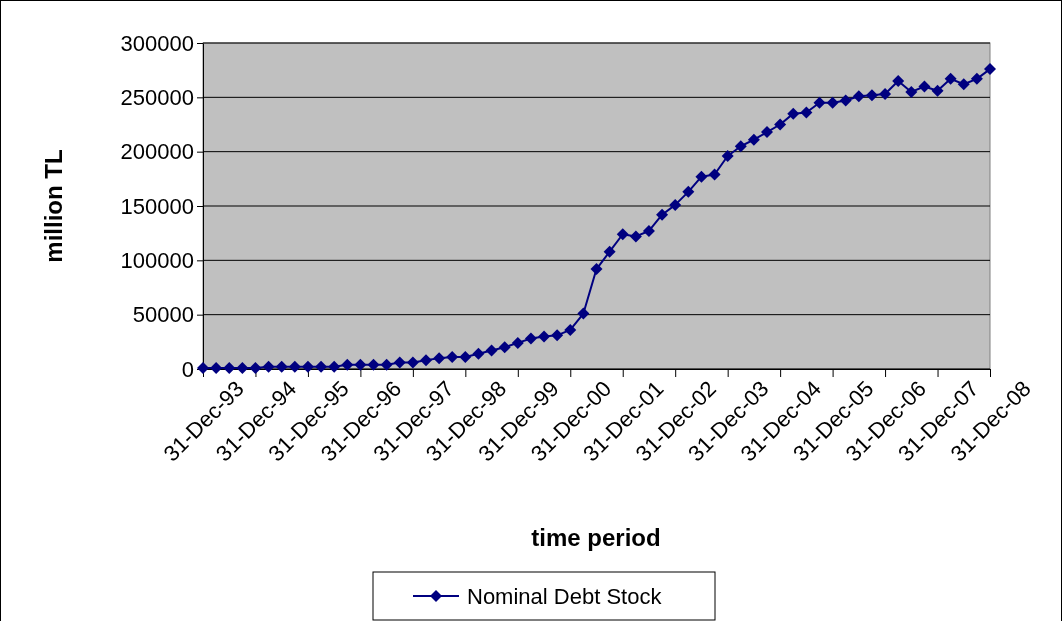 This screenshot has height=621, width=1062. Describe the element at coordinates (163, 315) in the screenshot. I see `y-tick-label: 50000` at that location.